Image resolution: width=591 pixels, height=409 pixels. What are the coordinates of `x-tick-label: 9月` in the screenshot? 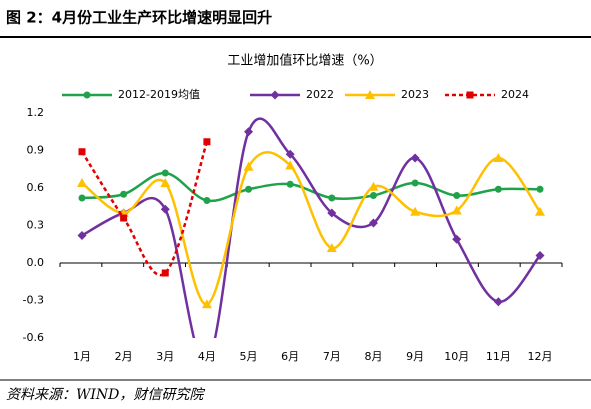 It's located at (415, 356).